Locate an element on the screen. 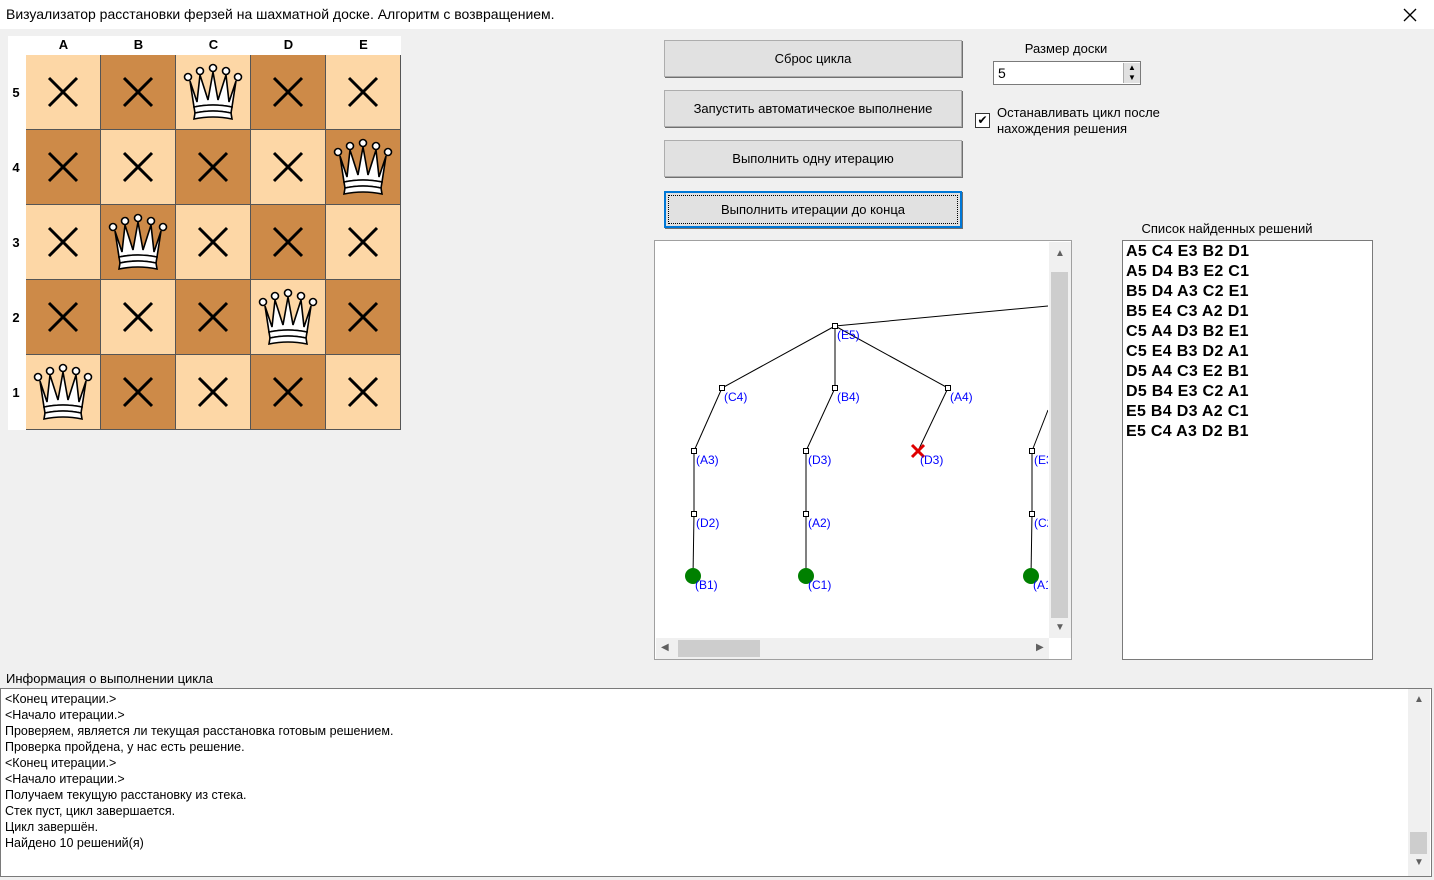  spinner-value: 5 is located at coordinates (1002, 73).